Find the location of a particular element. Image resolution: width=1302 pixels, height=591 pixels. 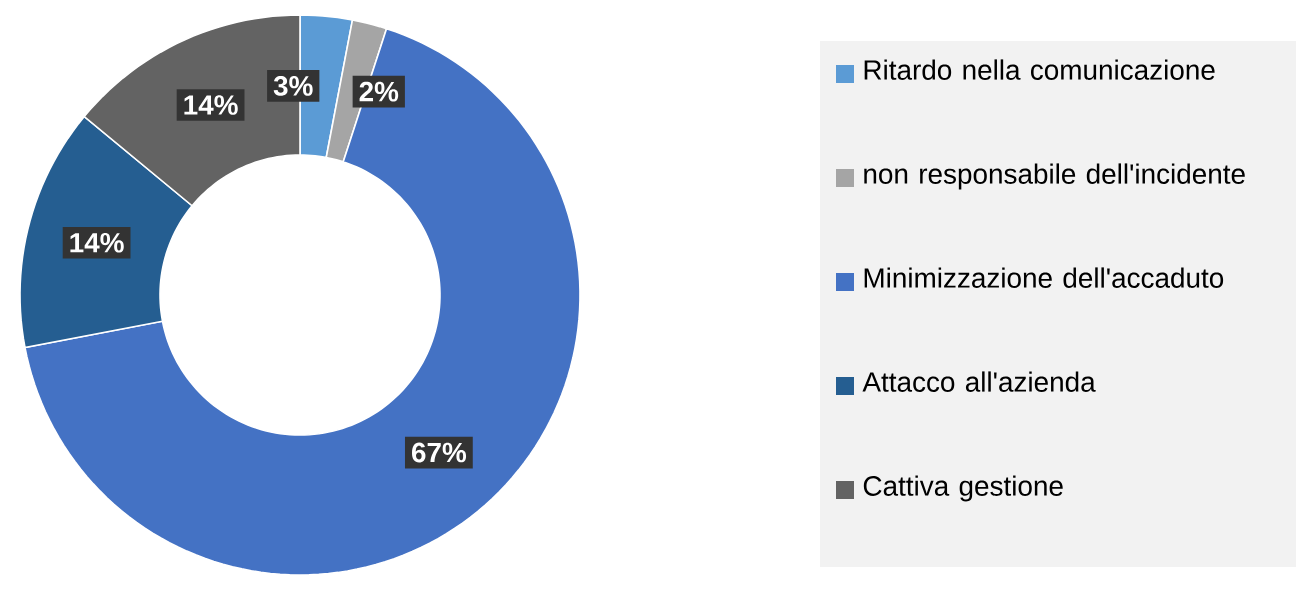

legend-label: Cattiva gestione is located at coordinates (963, 488).